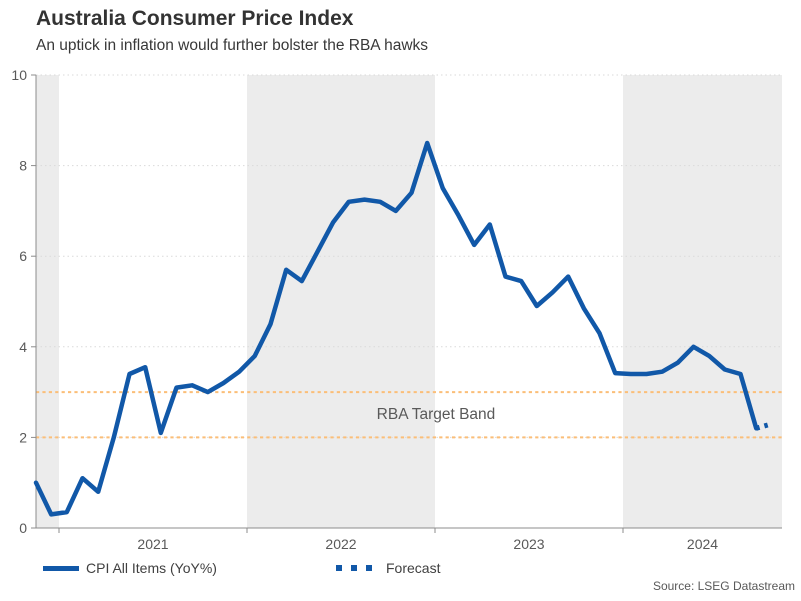  I want to click on cpi-line-swatch-icon, so click(61, 568).